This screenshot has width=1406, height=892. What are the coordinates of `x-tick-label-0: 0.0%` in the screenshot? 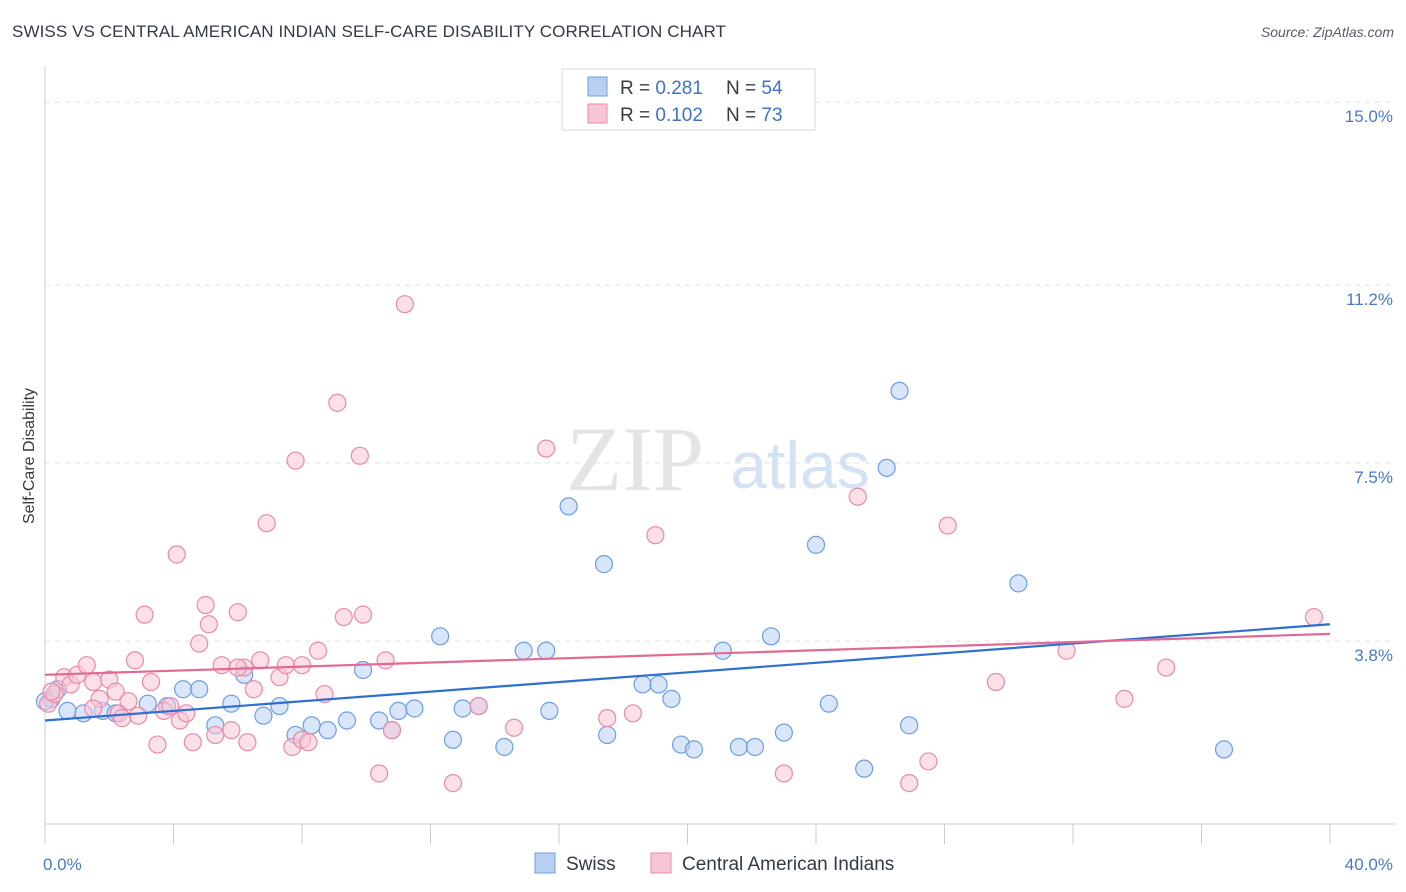 It's located at (62, 864).